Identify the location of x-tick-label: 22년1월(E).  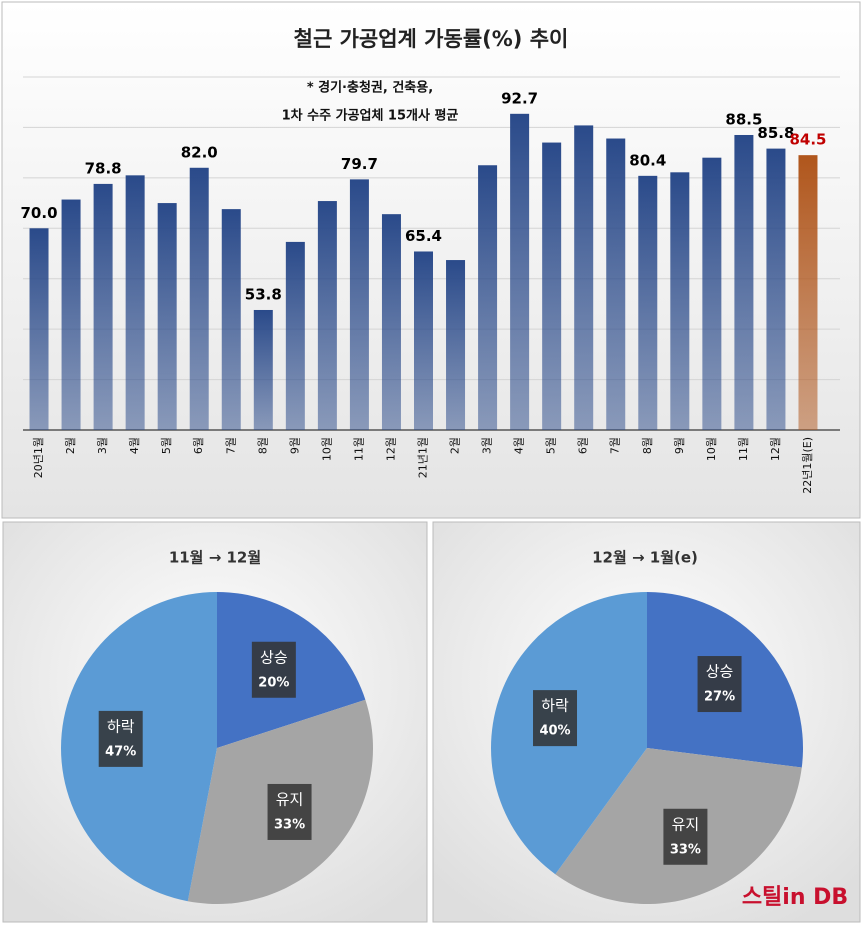
(807, 465).